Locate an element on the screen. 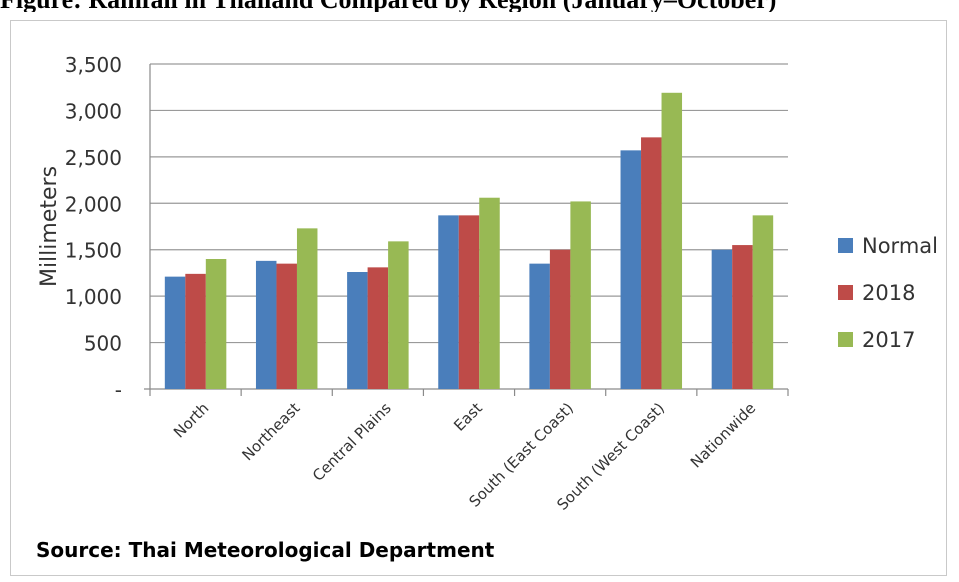 This screenshot has width=959, height=582. legend-label-2017: 2017 is located at coordinates (888, 340).